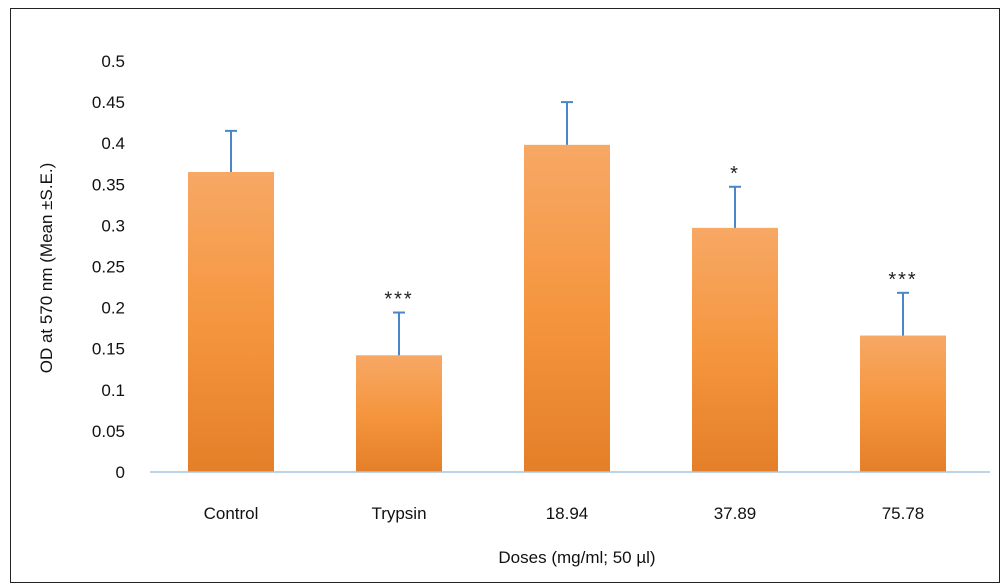  Describe the element at coordinates (113, 225) in the screenshot. I see `y-tick-label: 0.3` at that location.